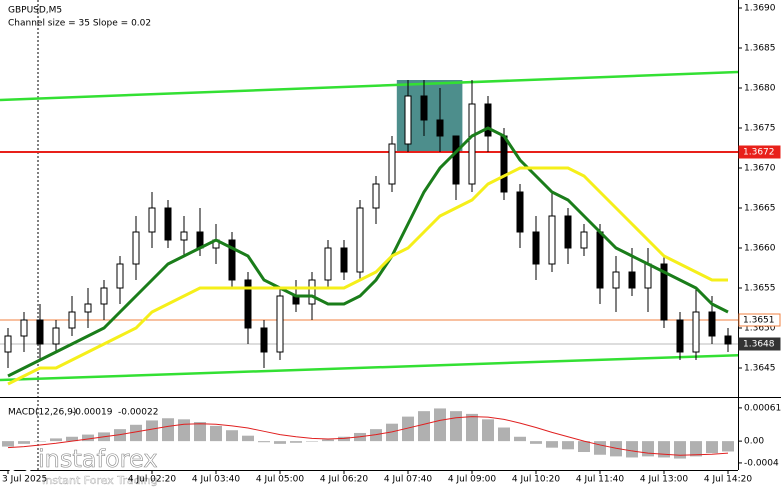 The image size is (781, 489). Describe the element at coordinates (472, 480) in the screenshot. I see `x-tick-label: 4 Jul 09:00` at that location.